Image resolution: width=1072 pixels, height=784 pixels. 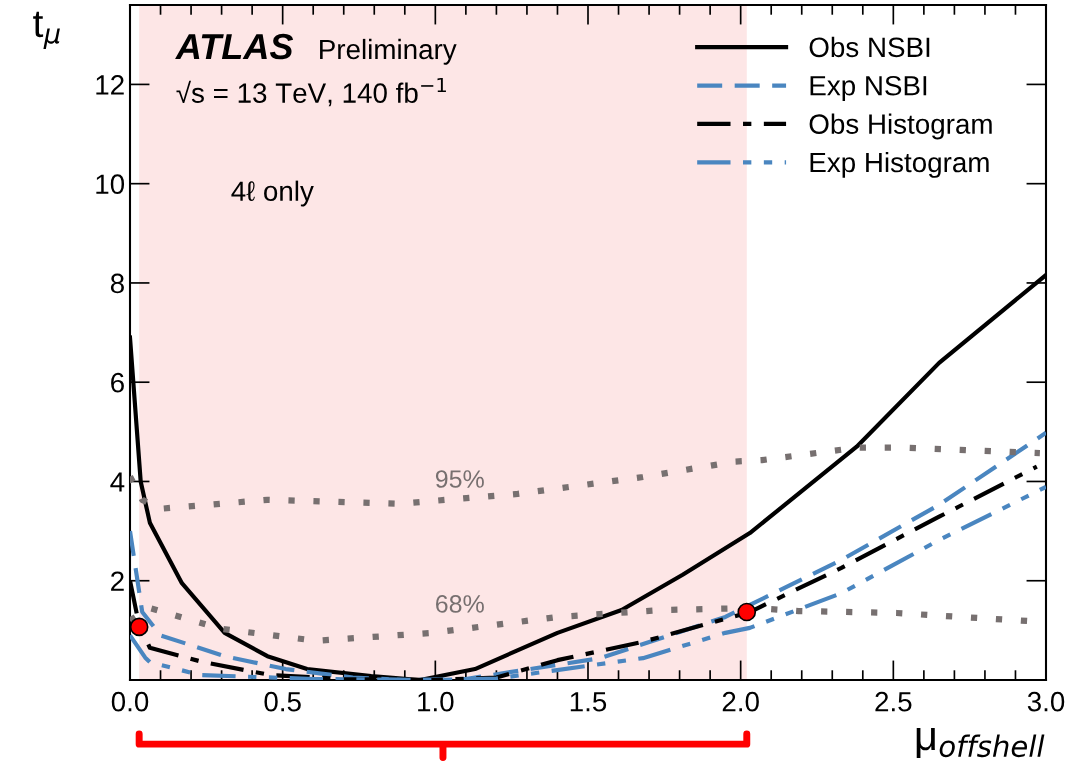 What do you see at coordinates (980, 742) in the screenshot?
I see `x-axis-title: μ$_{offshell}$` at bounding box center [980, 742].